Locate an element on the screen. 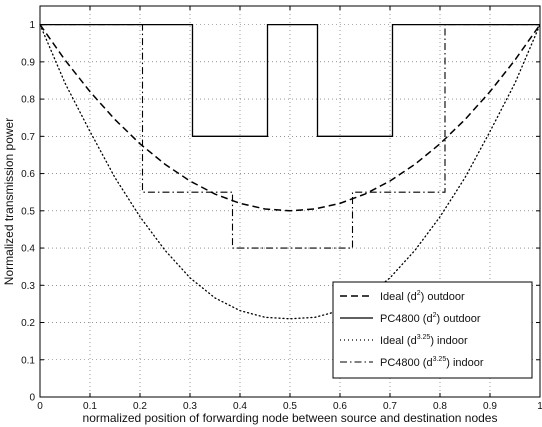 This screenshot has width=542, height=427. y-tick-label: 0.7 is located at coordinates (28, 137).